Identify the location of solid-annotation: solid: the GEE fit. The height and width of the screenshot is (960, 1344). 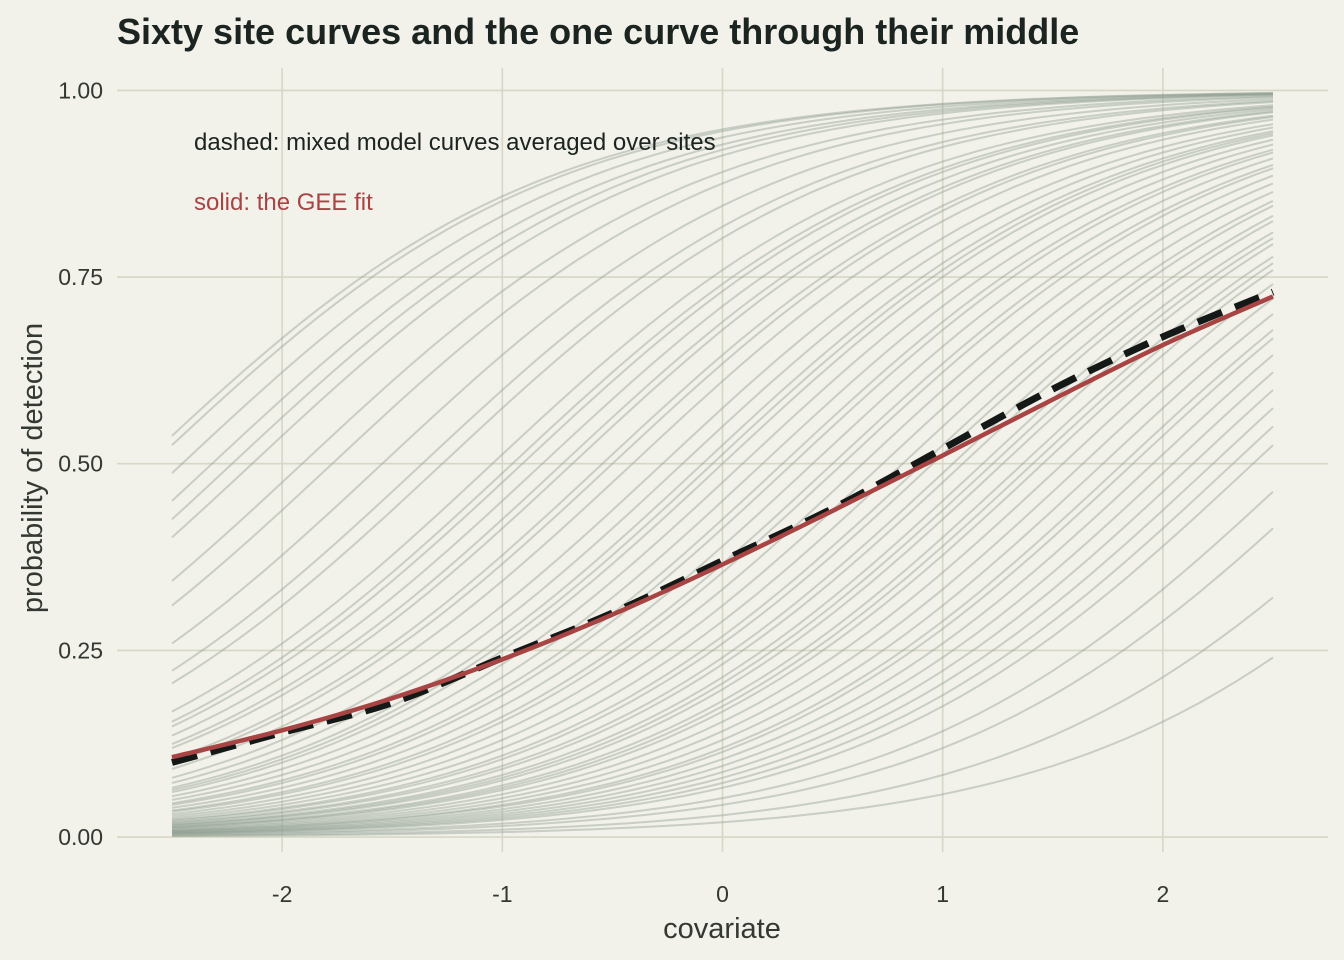
(283, 202).